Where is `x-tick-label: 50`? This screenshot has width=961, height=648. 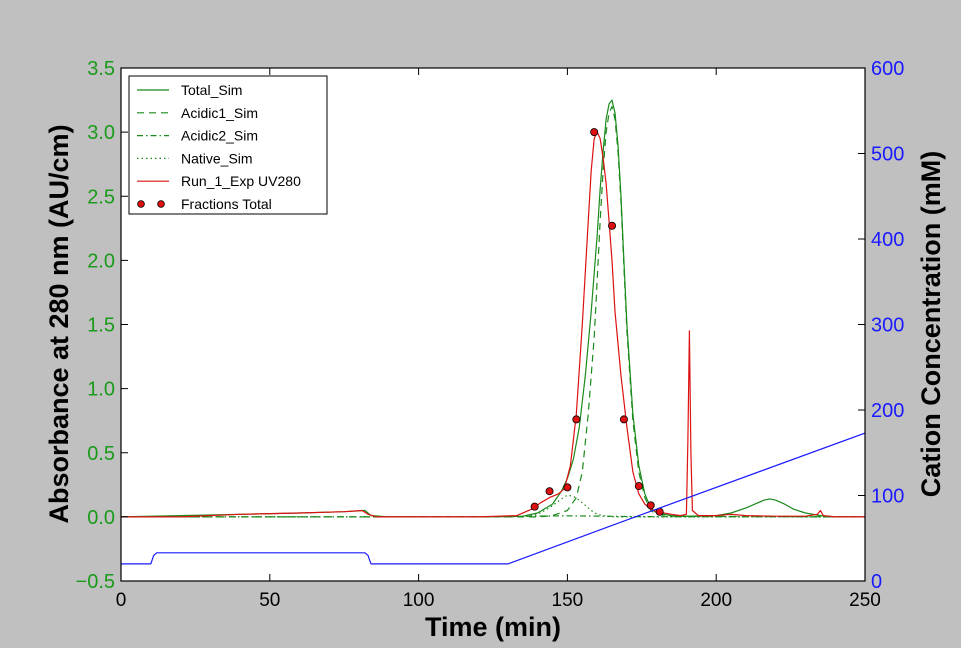 x-tick-label: 50 is located at coordinates (269, 600).